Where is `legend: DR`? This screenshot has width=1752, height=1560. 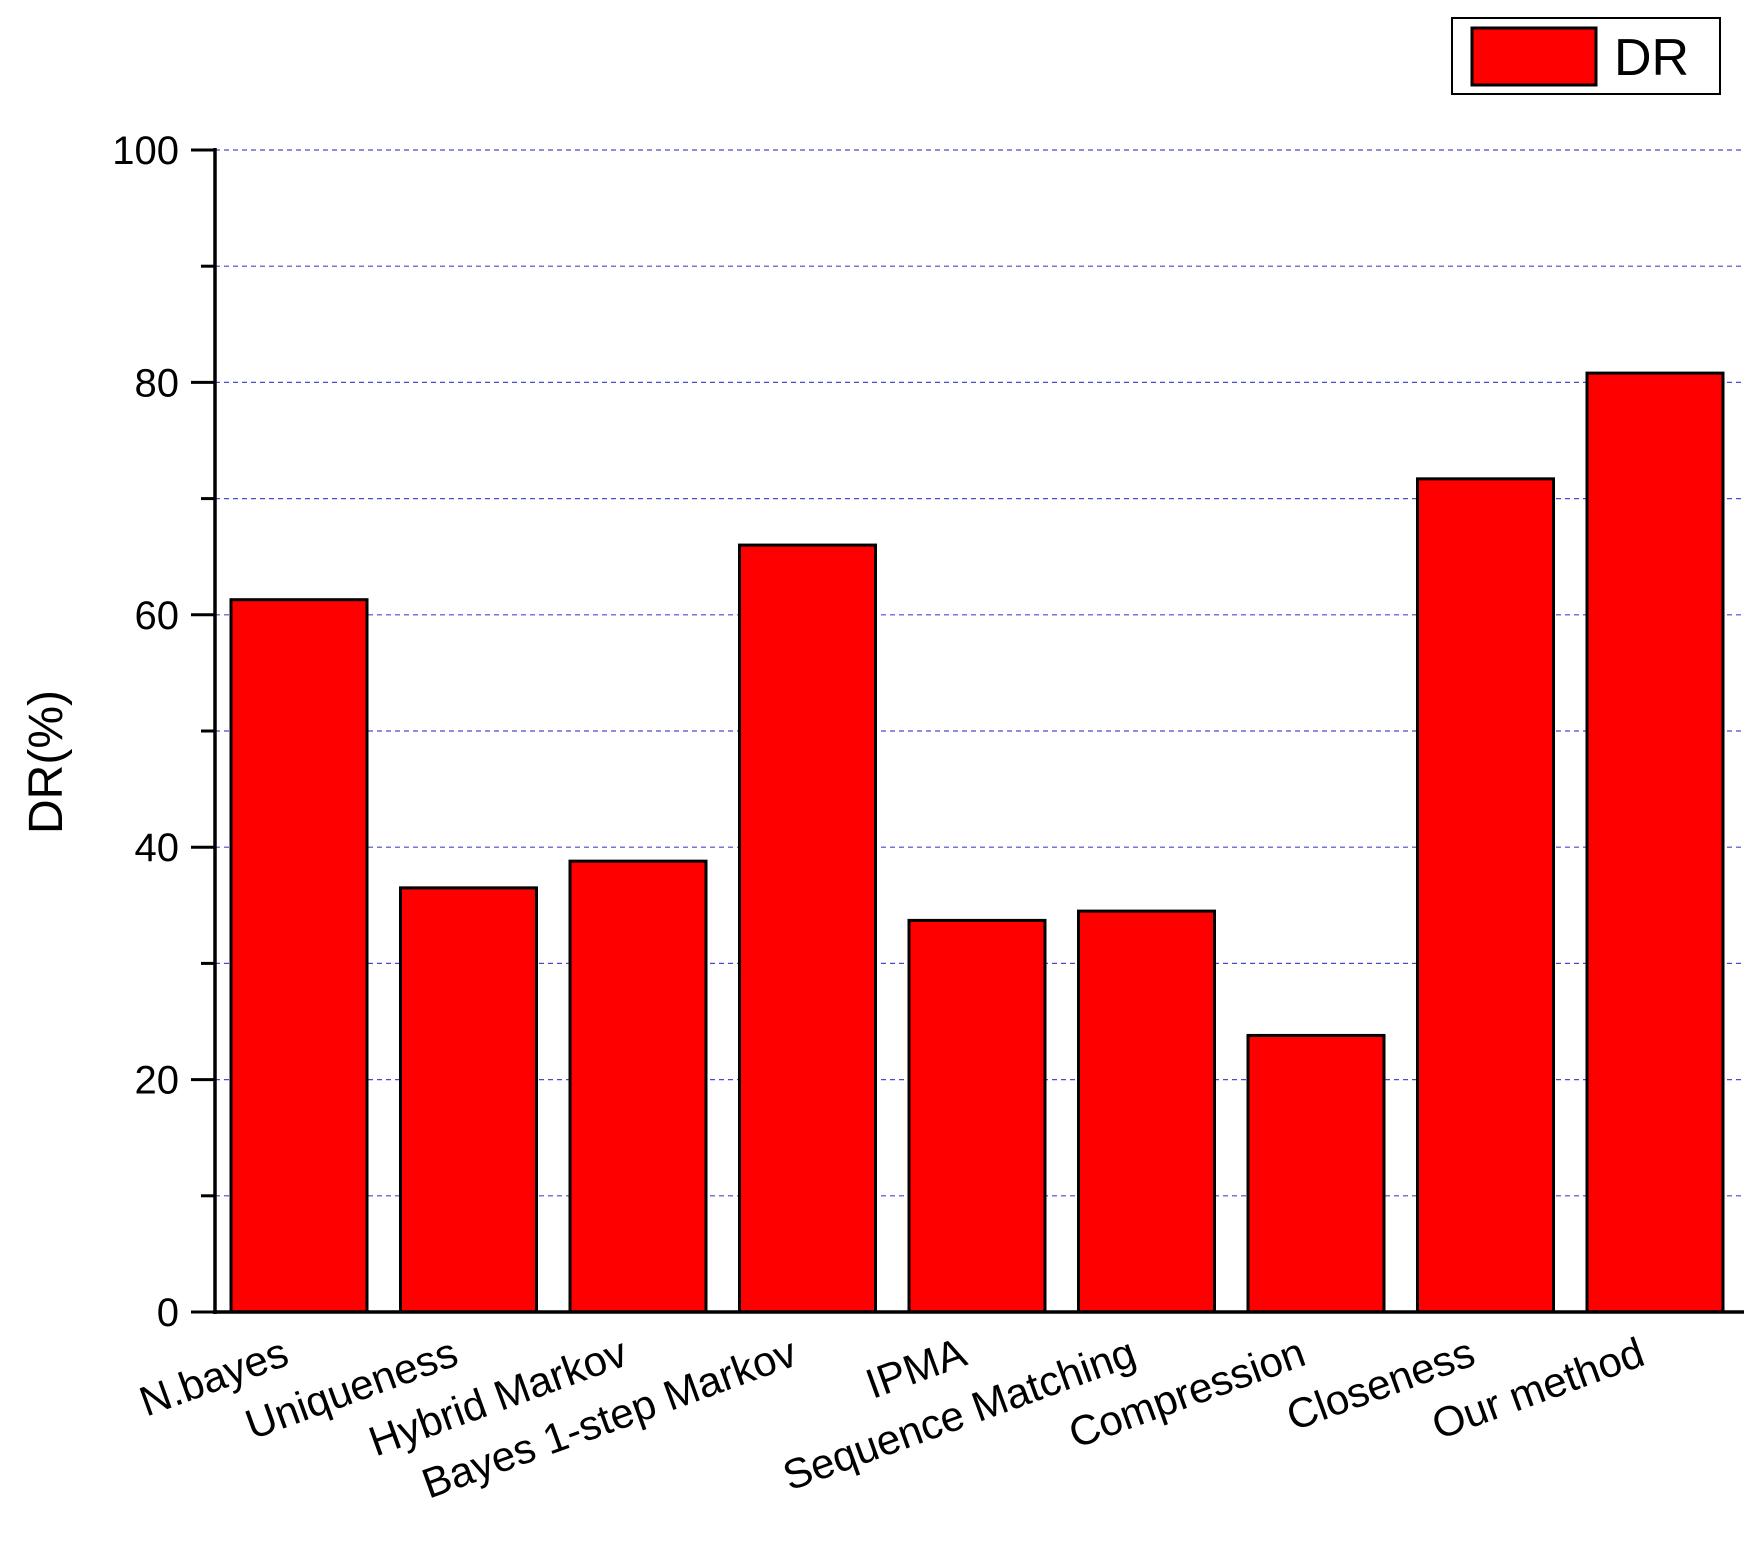
legend: DR is located at coordinates (1586, 56).